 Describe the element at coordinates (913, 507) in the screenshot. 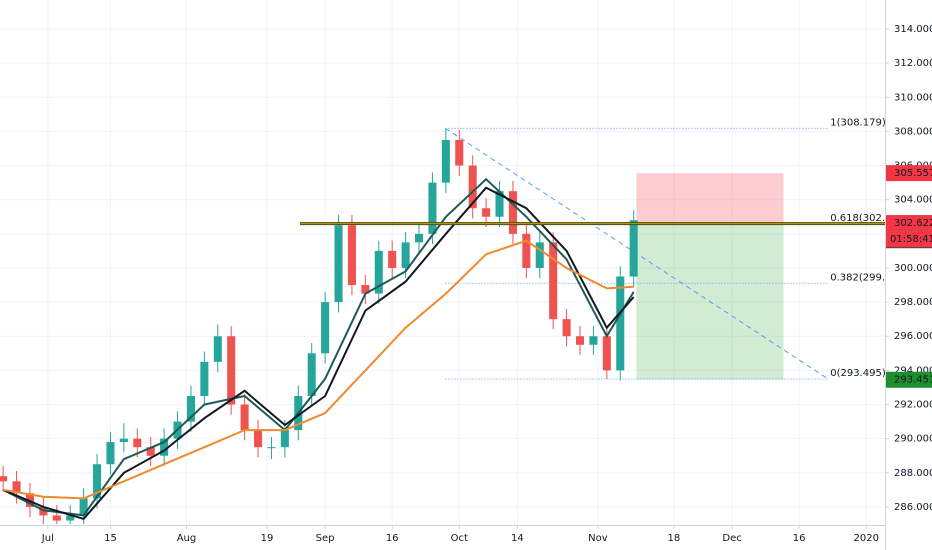

I see `y-tick-label: 286.000` at that location.